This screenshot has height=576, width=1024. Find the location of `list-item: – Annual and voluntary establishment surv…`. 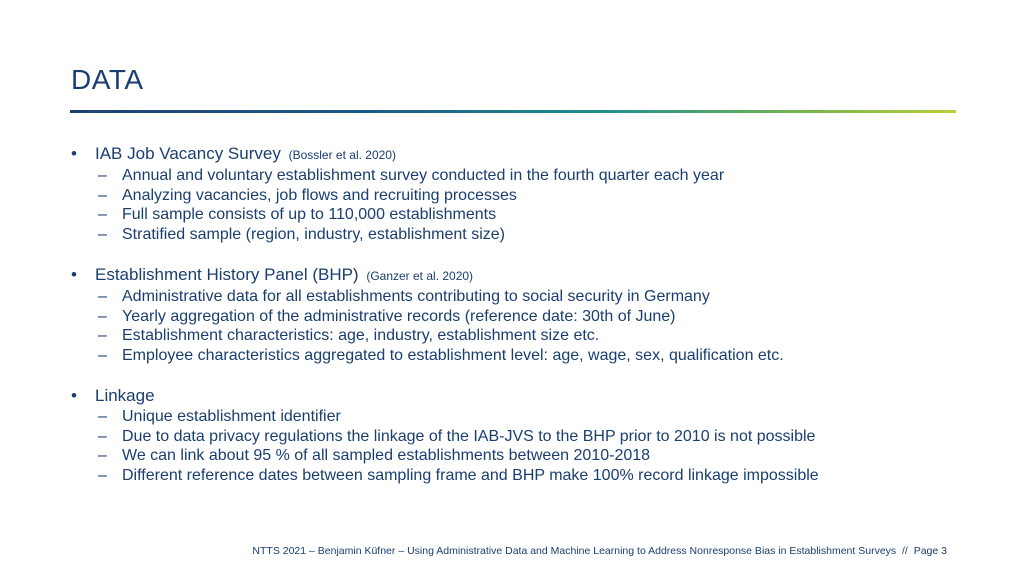

list-item: – Annual and voluntary establishment surv… is located at coordinates (521, 176).